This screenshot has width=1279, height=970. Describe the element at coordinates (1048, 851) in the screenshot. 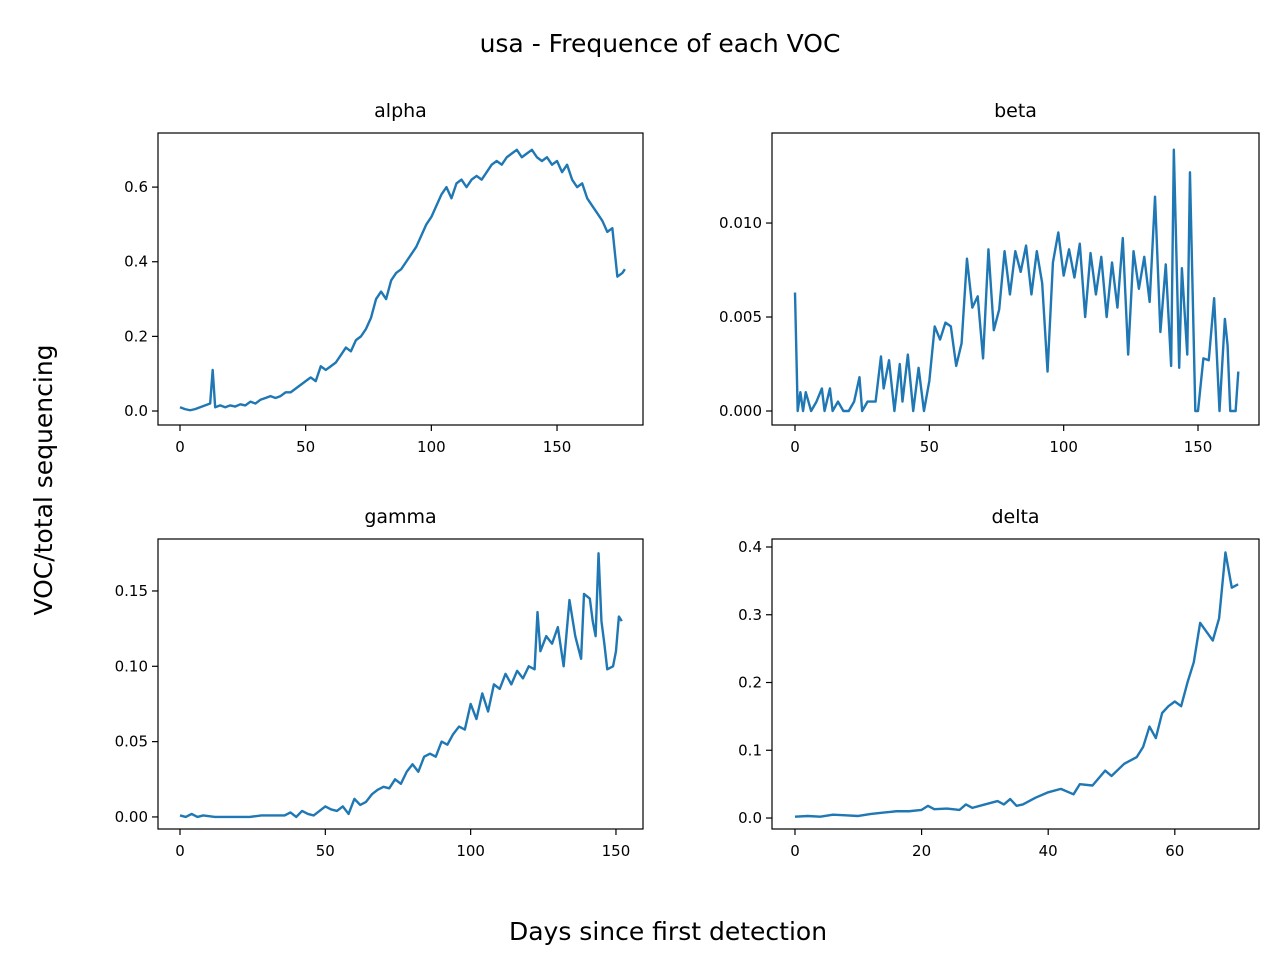

I see `x-tick-label: 40` at that location.